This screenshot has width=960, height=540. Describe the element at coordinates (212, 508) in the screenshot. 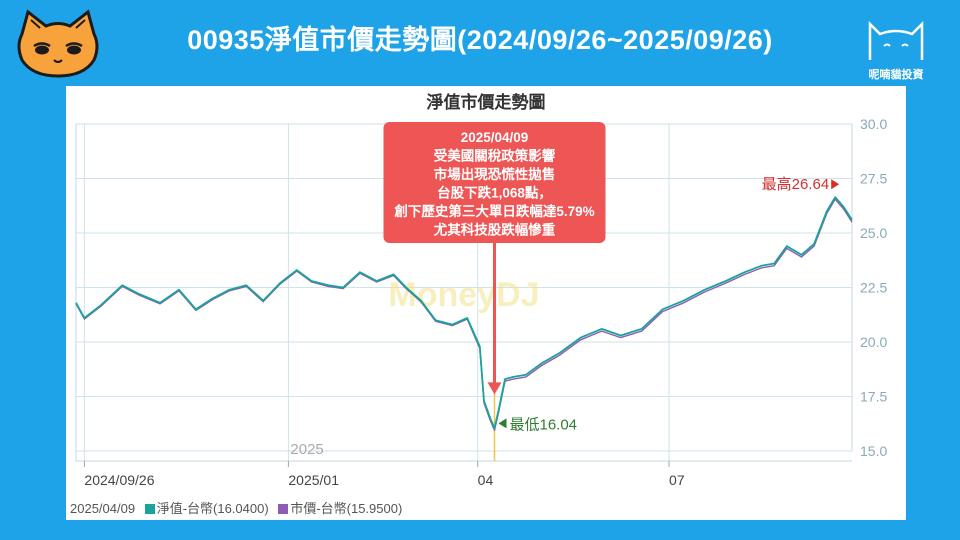

I see `legend-nav-label: 淨值-台幣(16.0400)` at that location.